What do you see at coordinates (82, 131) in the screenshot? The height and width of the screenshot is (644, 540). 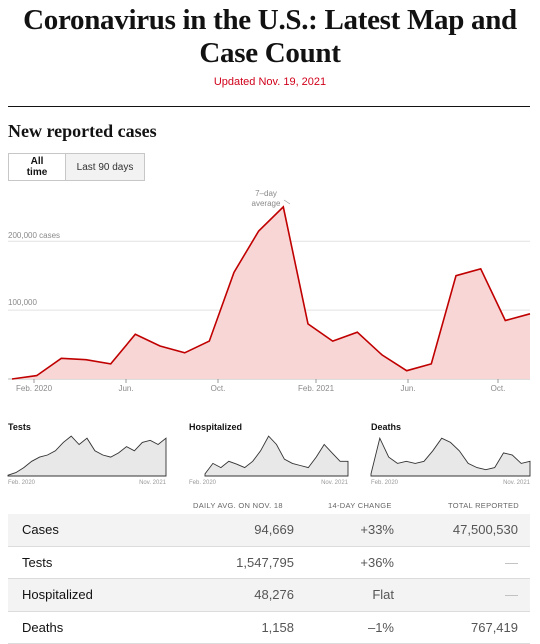 I see `section-title: New reported cases` at bounding box center [82, 131].